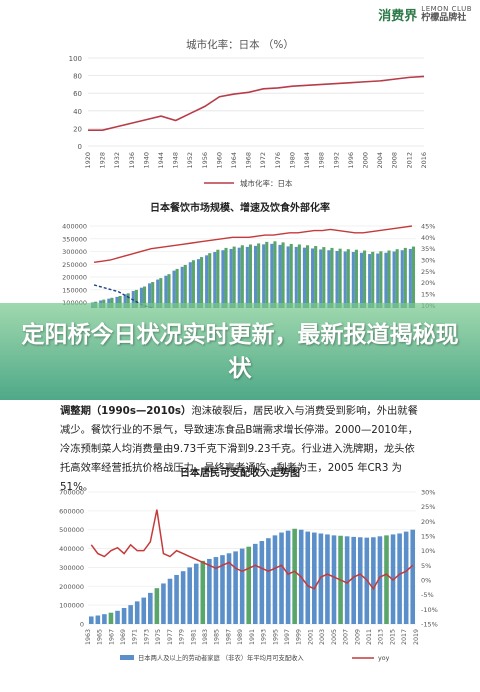  What do you see at coordinates (135, 637) in the screenshot?
I see `x-tick-label: 1971` at bounding box center [135, 637].